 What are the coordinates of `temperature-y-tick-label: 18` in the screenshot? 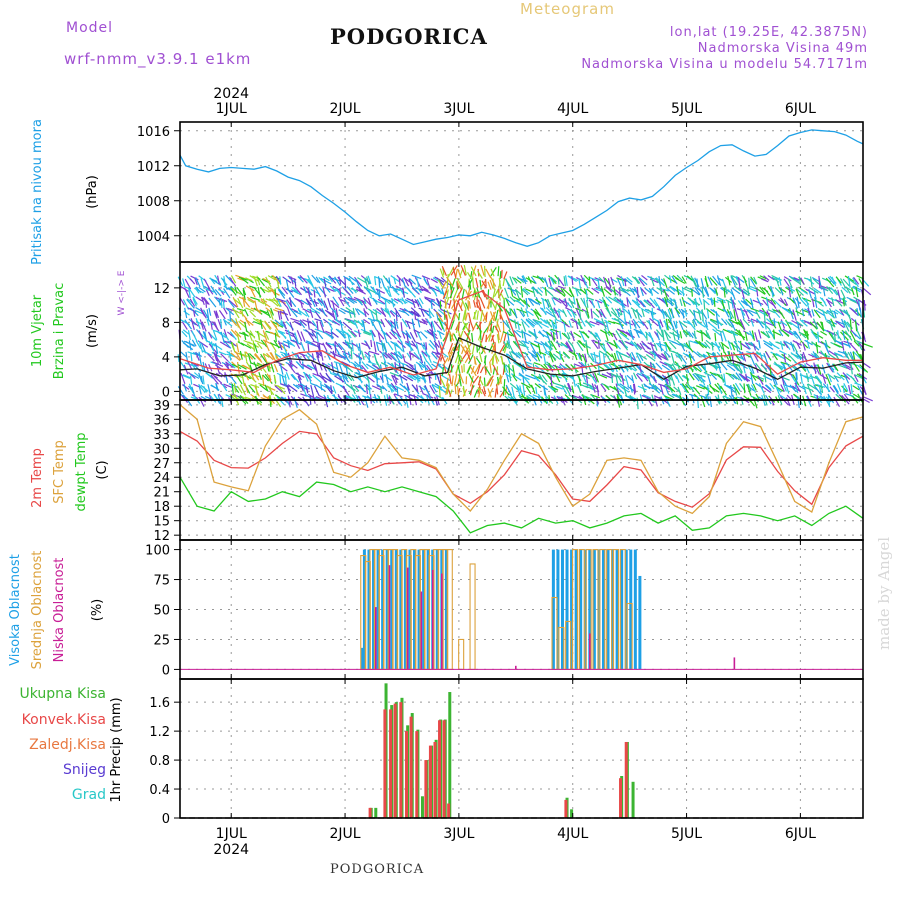 It's located at (161, 507).